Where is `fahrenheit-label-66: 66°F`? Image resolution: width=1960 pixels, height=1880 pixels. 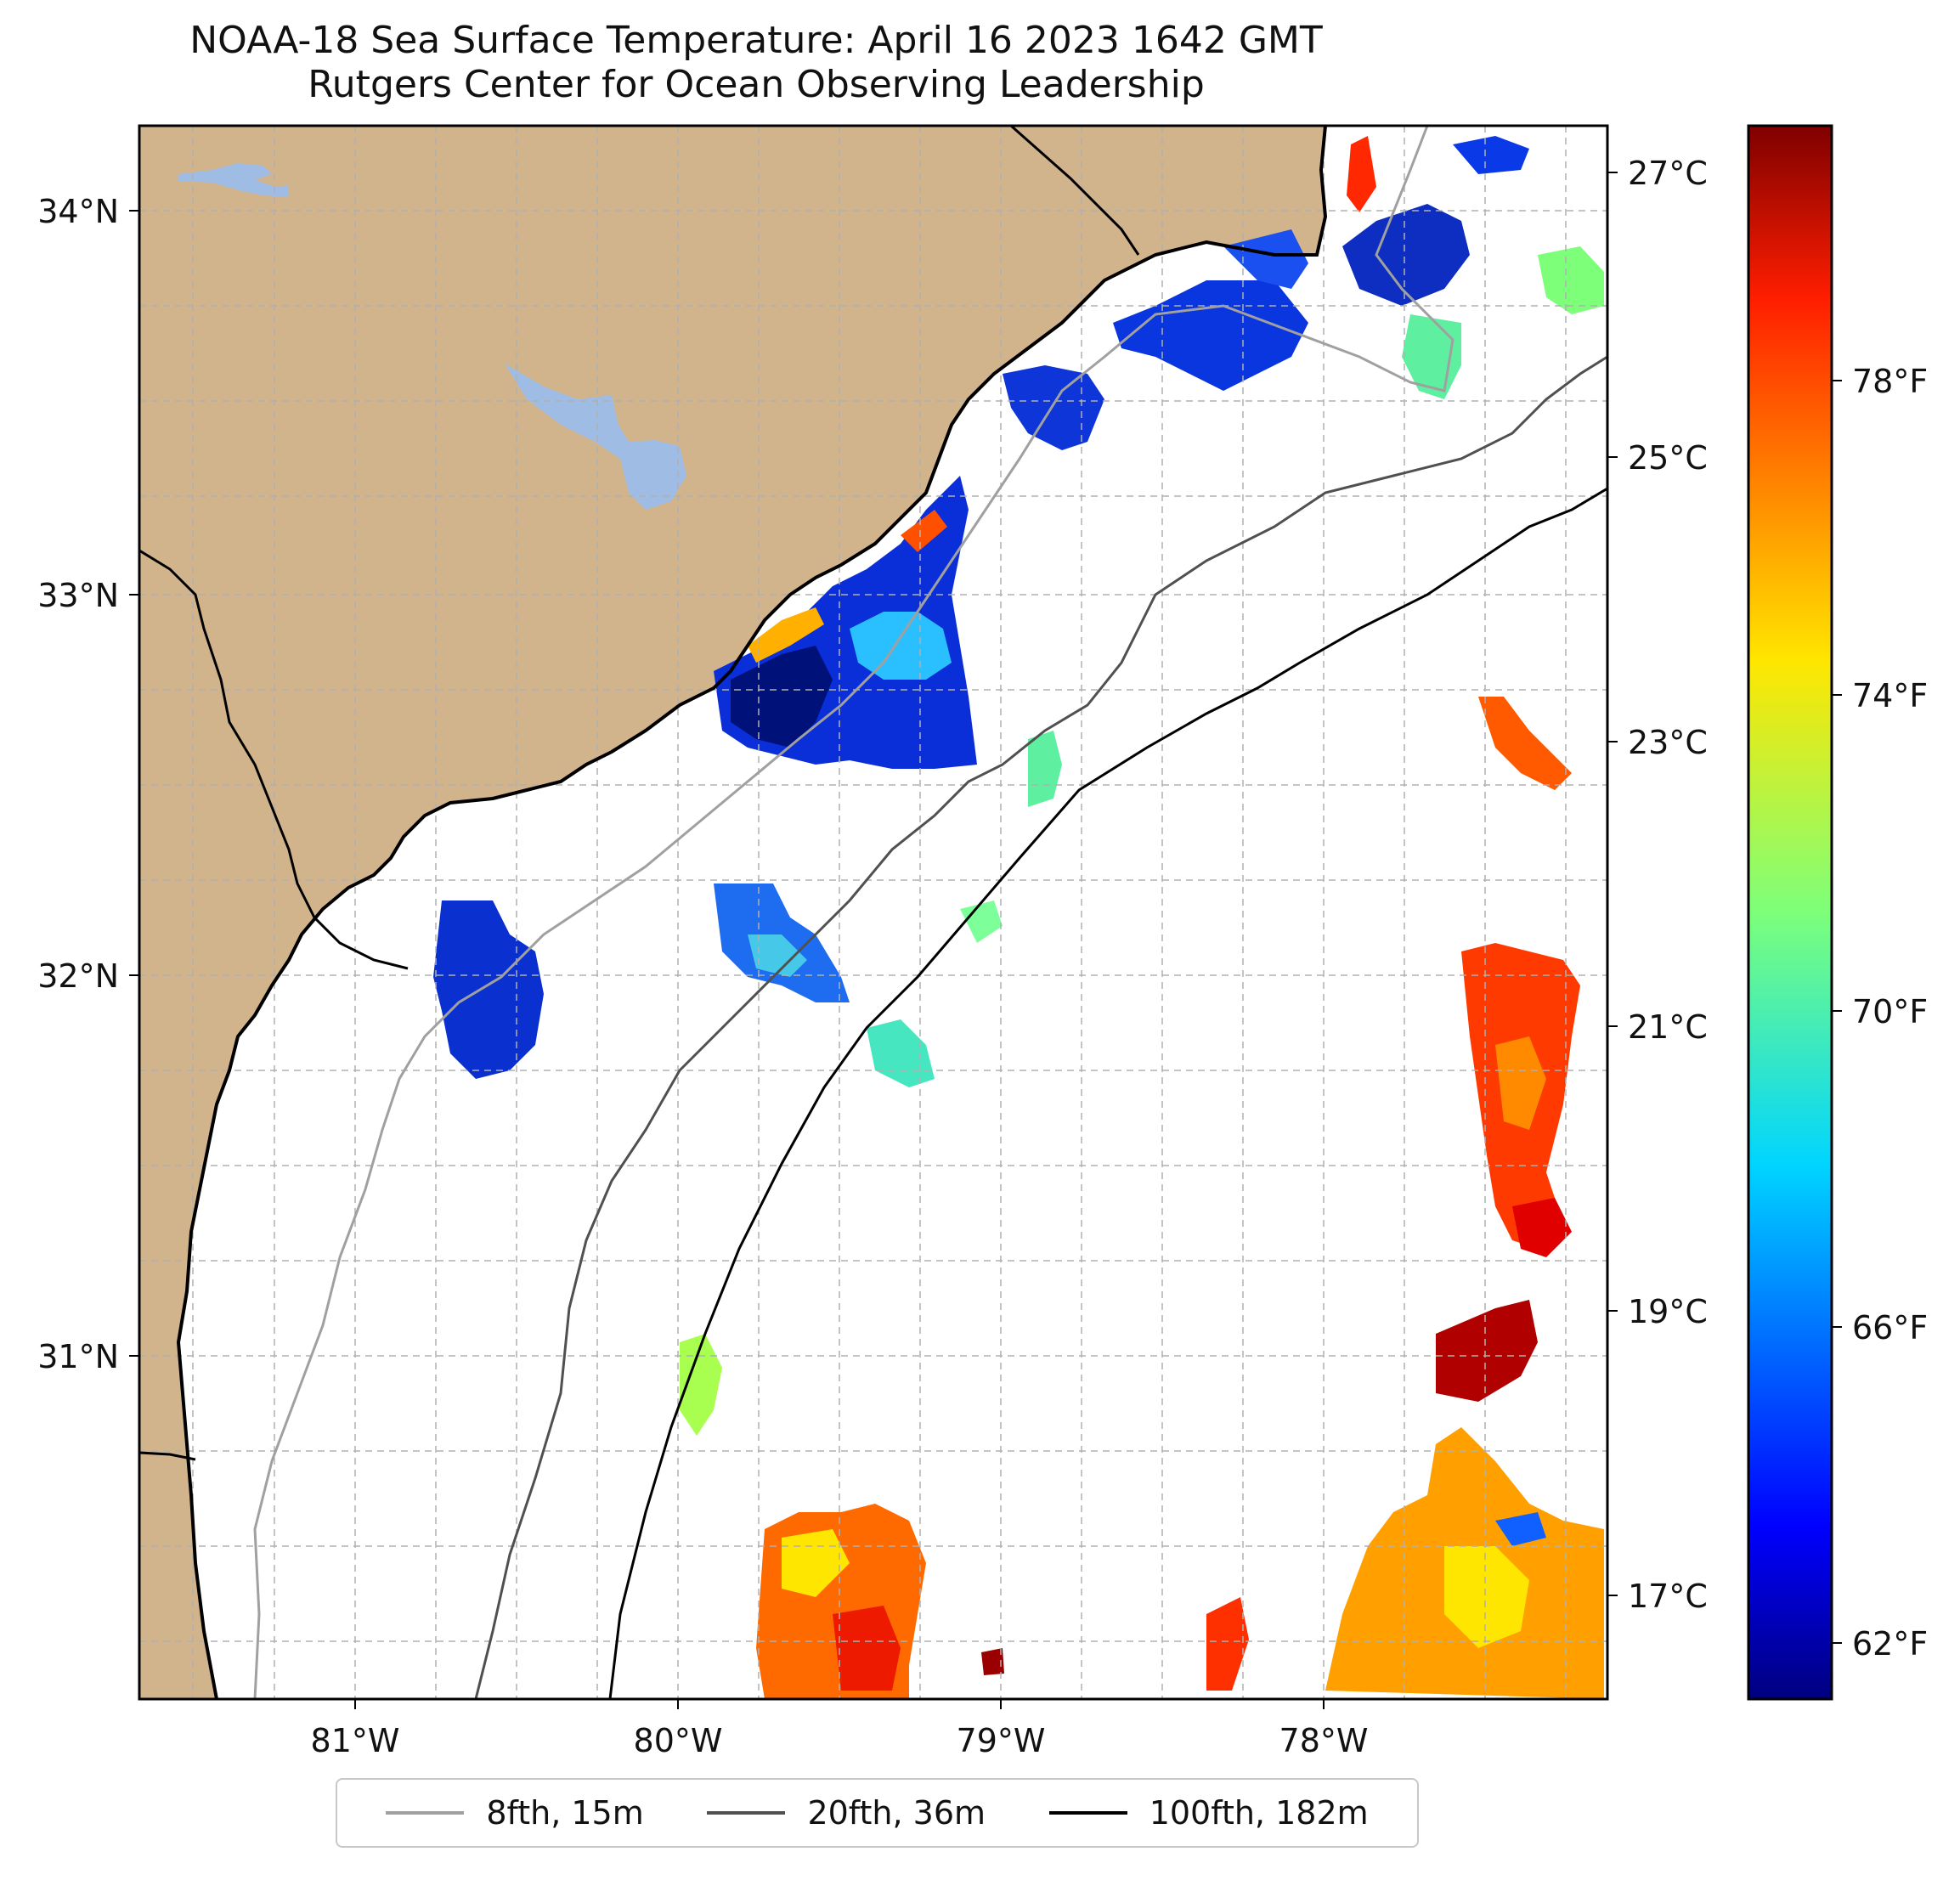 fahrenheit-label-66: 66°F is located at coordinates (1890, 1327).